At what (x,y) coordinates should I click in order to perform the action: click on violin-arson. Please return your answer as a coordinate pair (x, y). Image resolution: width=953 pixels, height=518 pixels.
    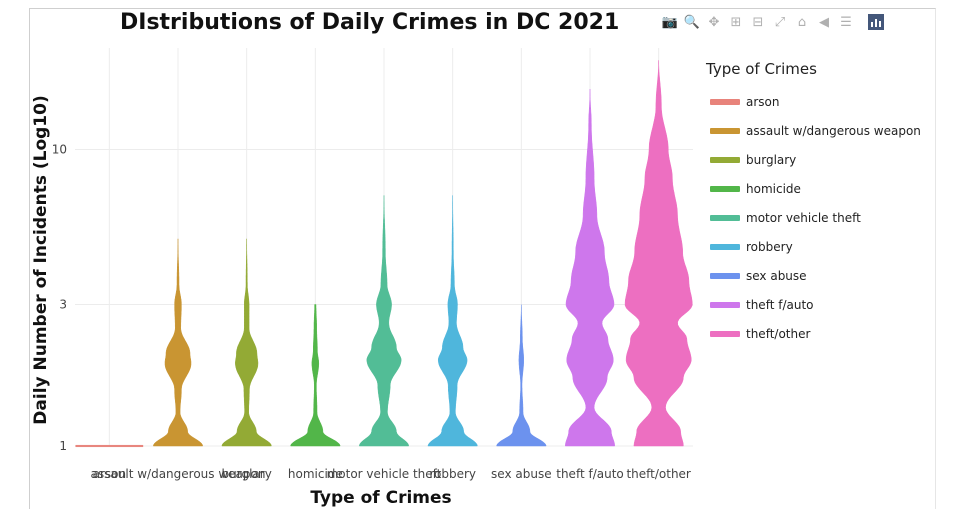
    Looking at the image, I should click on (109, 446).